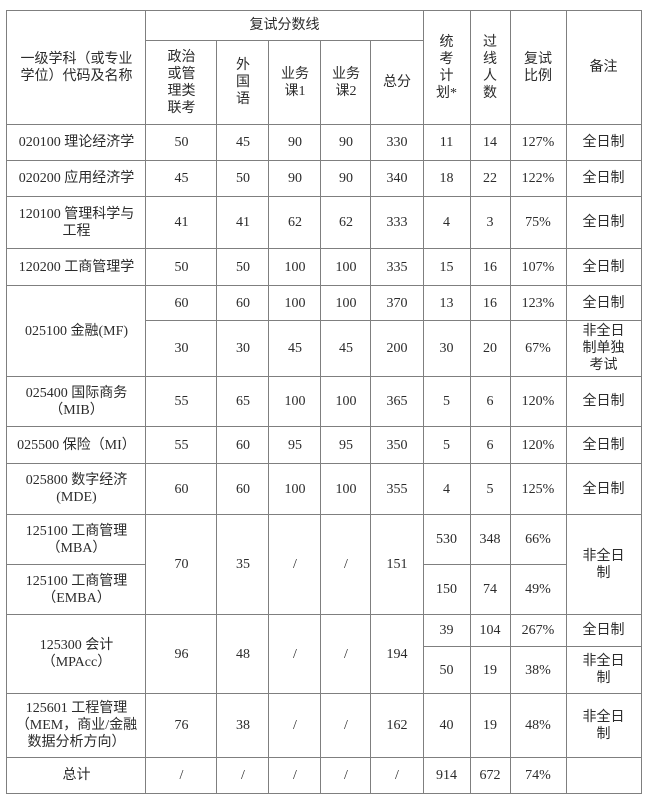 Image resolution: width=648 pixels, height=802 pixels. Describe the element at coordinates (603, 775) in the screenshot. I see `cell-remark` at that location.